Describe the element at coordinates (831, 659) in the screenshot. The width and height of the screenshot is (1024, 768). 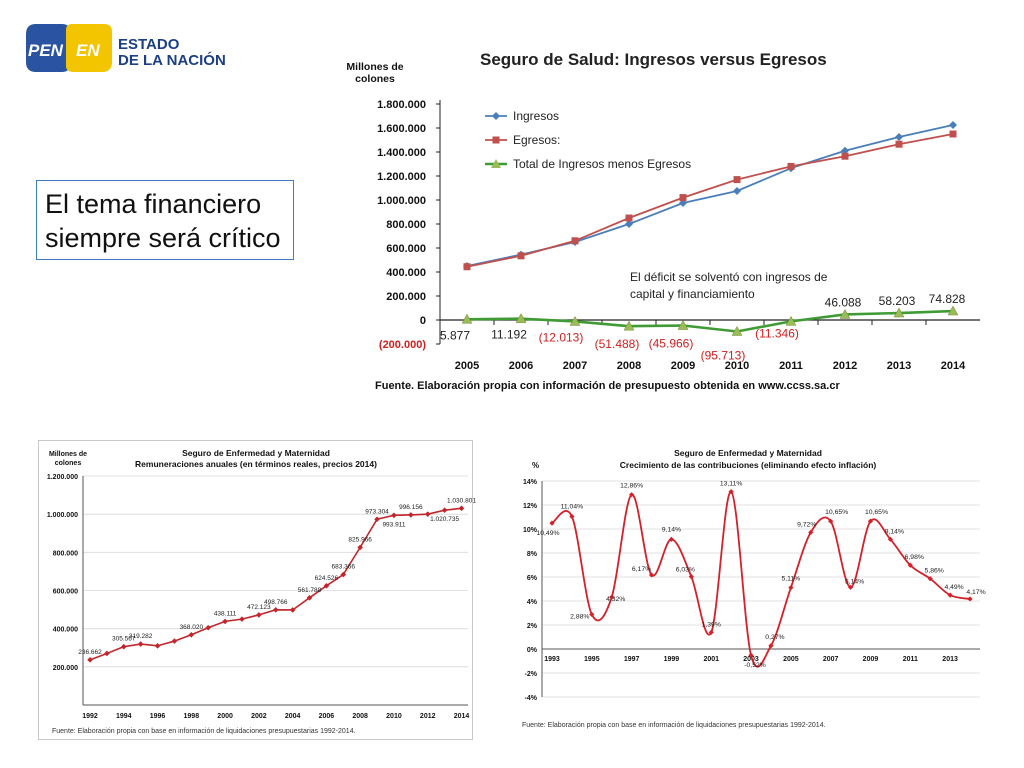
I see `chart3-x-tick-label: 2007` at that location.